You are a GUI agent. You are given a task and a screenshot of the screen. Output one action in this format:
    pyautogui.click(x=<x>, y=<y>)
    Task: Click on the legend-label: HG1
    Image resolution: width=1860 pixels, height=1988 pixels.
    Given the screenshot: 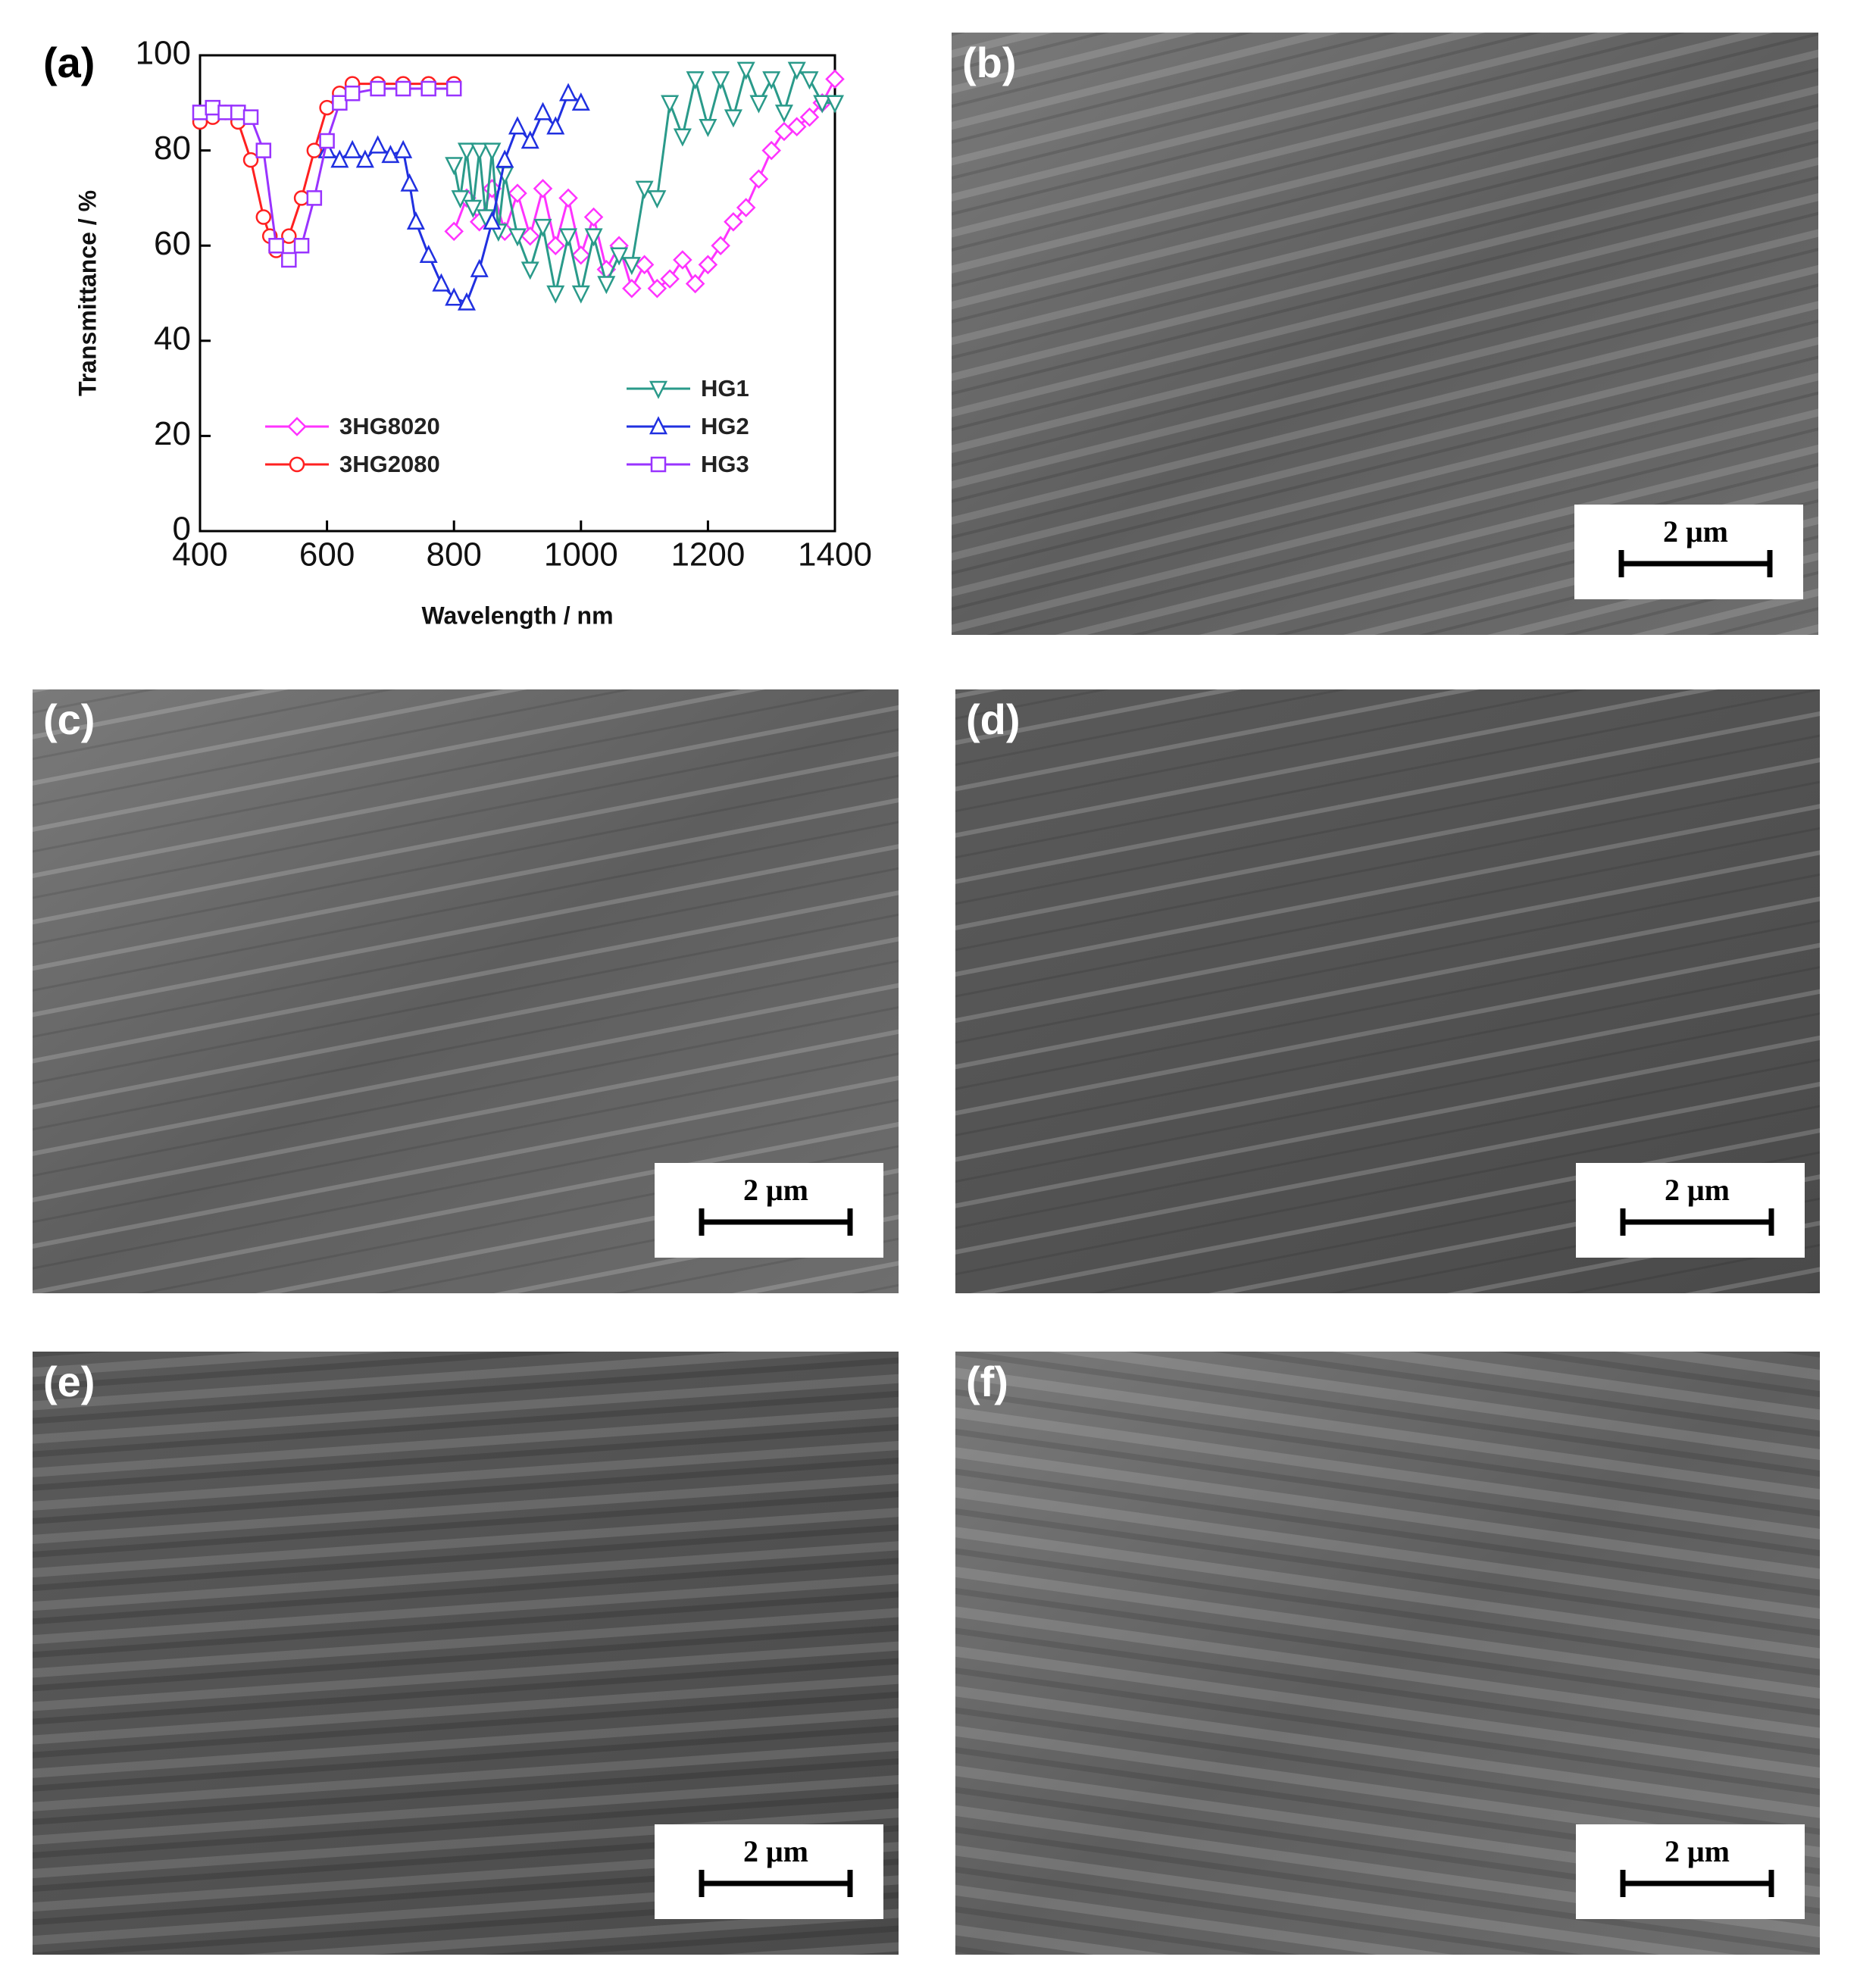 What is the action you would take?
    pyautogui.click(x=725, y=388)
    